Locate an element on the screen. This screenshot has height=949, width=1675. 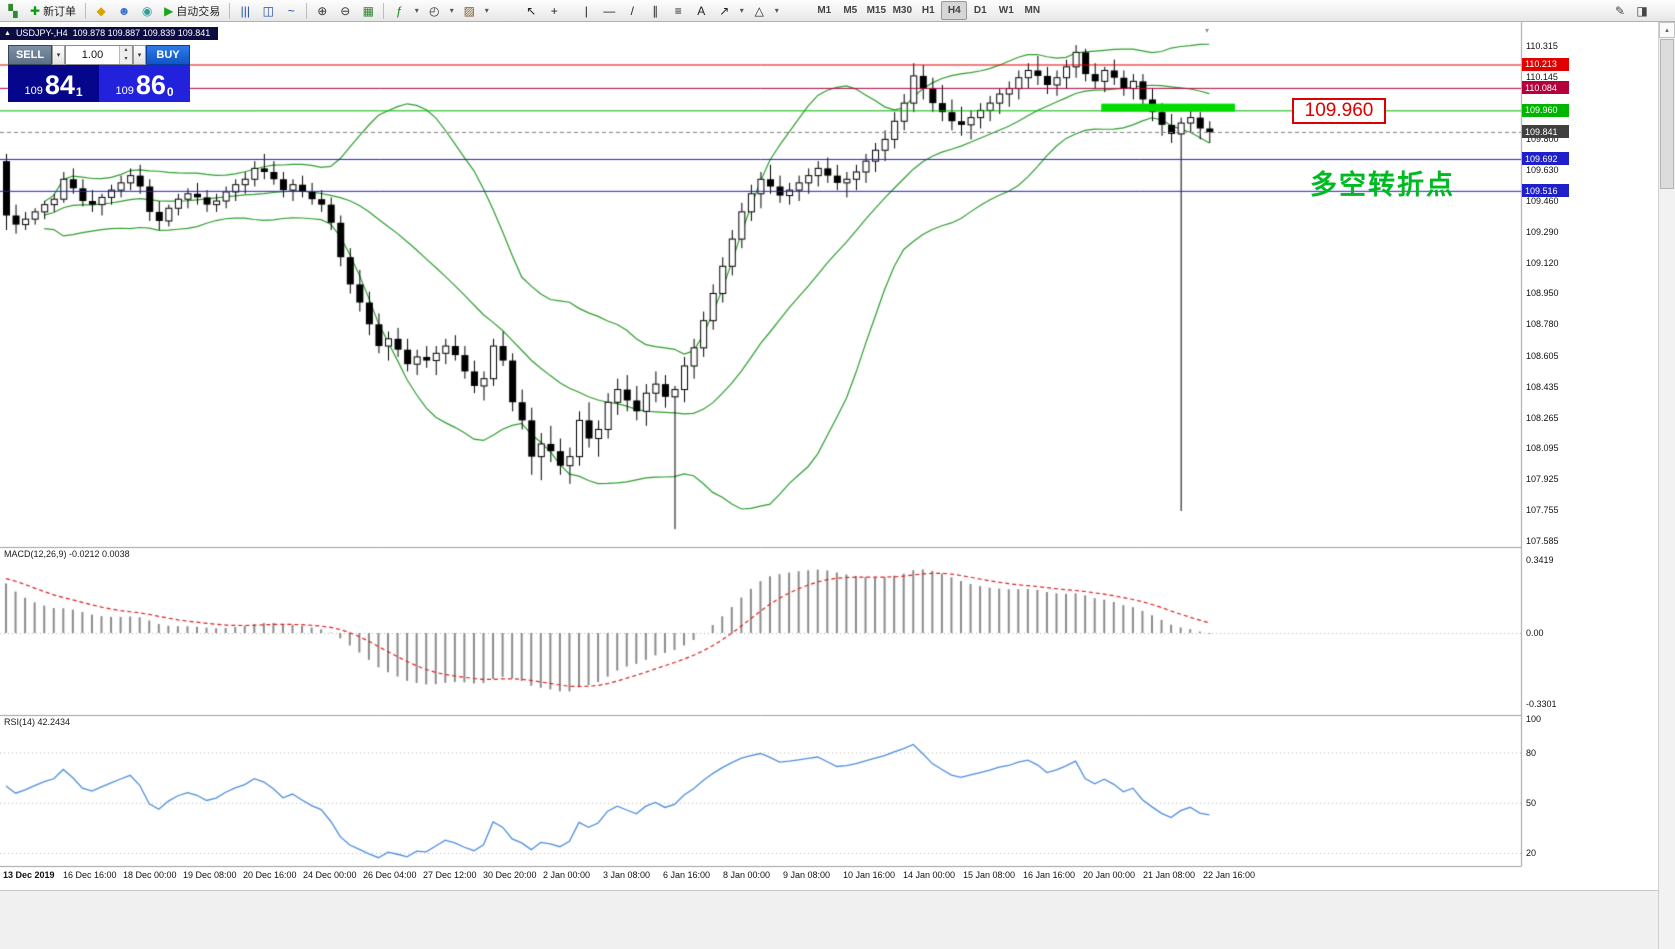
volume-spinner: ▴ ▾ is located at coordinates (125, 55).